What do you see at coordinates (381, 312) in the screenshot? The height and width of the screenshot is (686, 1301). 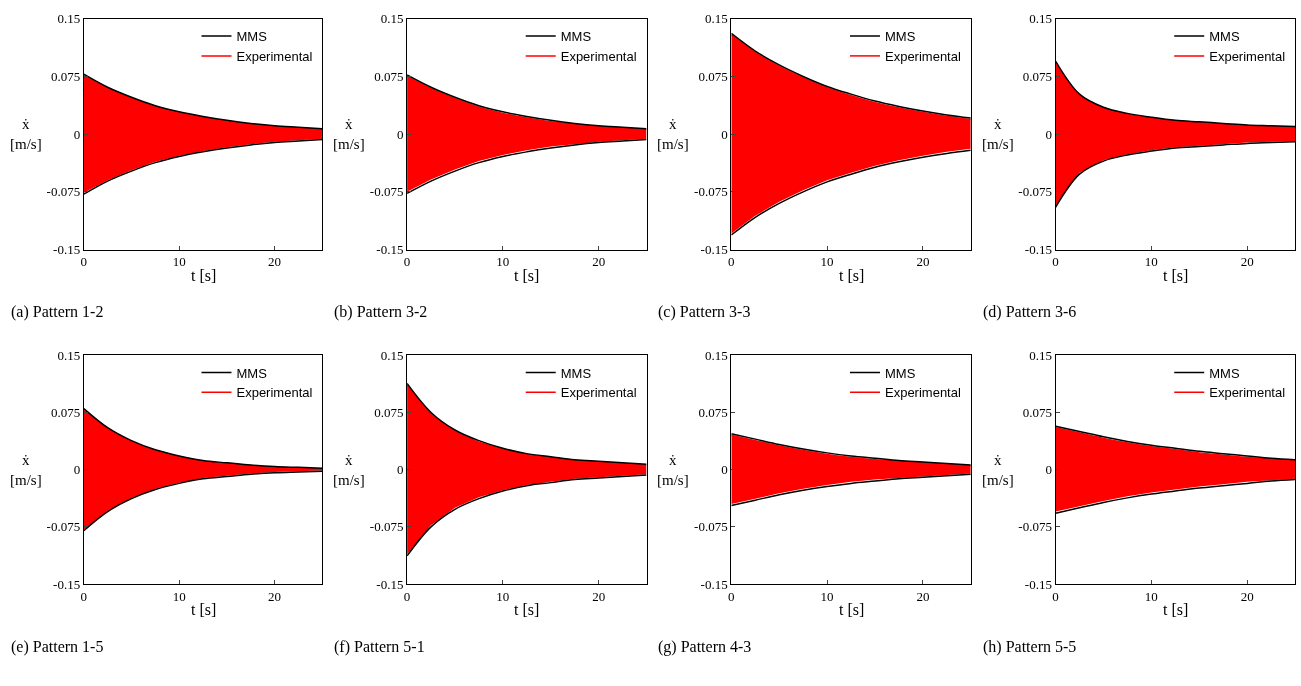 I see `text: (b) Pattern 3-2` at bounding box center [381, 312].